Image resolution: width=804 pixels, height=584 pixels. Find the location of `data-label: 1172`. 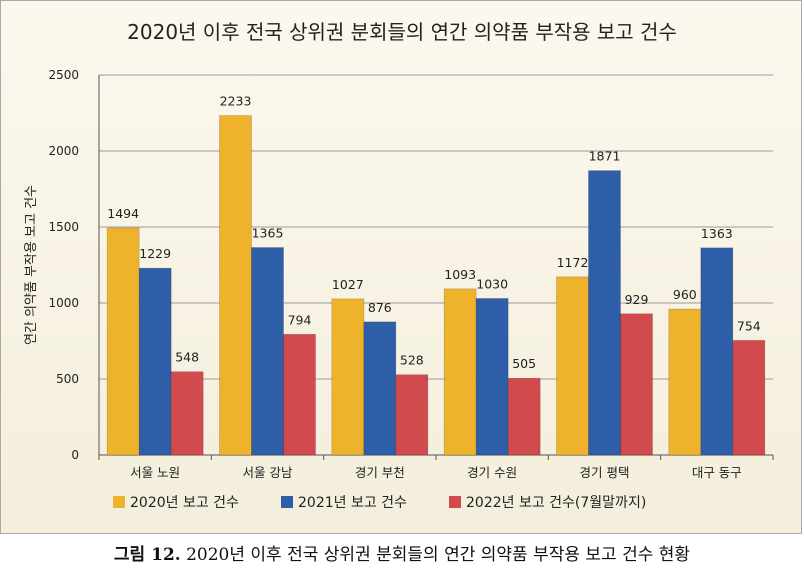

data-label: 1172 is located at coordinates (573, 262).